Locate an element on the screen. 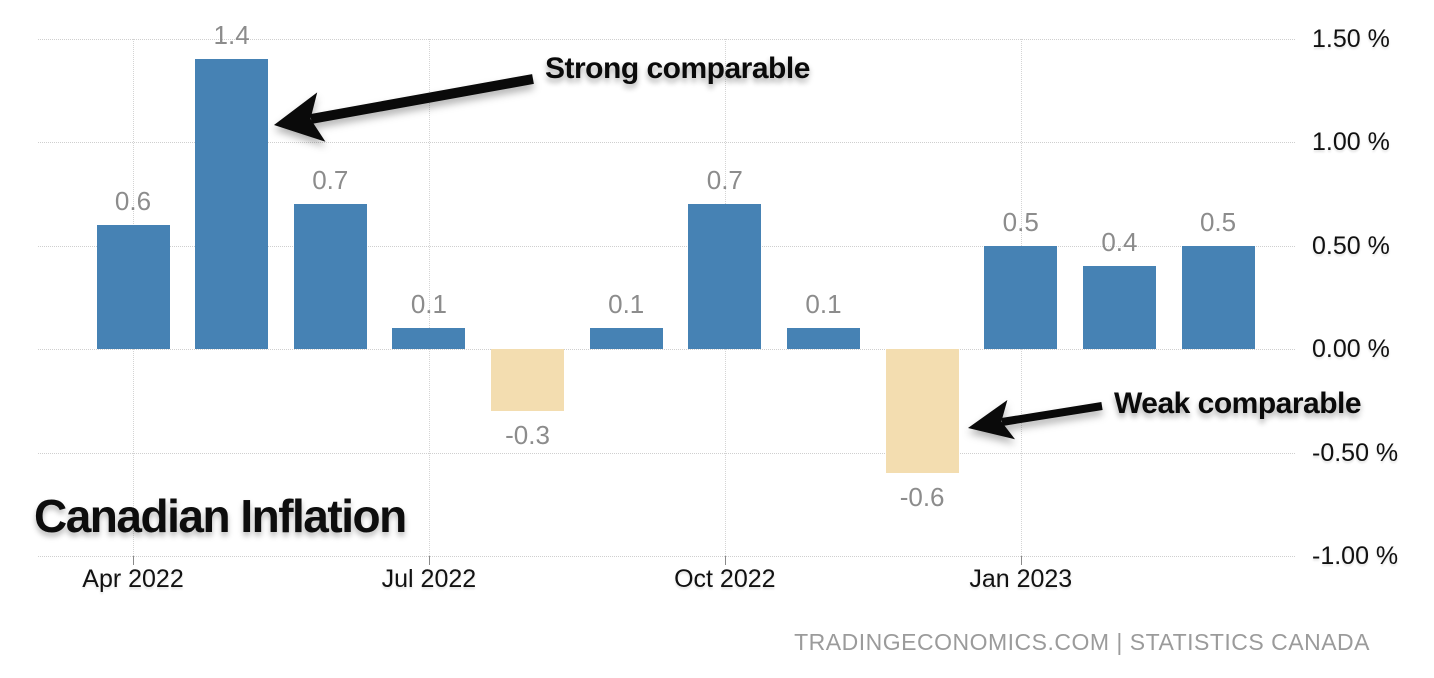 Image resolution: width=1434 pixels, height=678 pixels. y-tick-label: 0.00 % is located at coordinates (1351, 349).